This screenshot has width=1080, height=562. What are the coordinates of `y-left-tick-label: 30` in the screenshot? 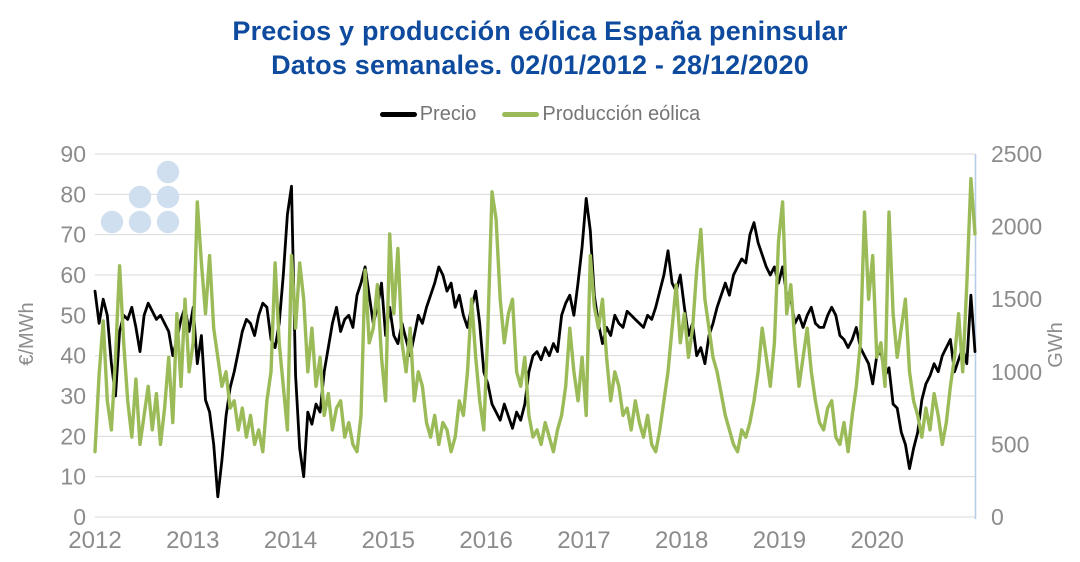 It's located at (73, 396).